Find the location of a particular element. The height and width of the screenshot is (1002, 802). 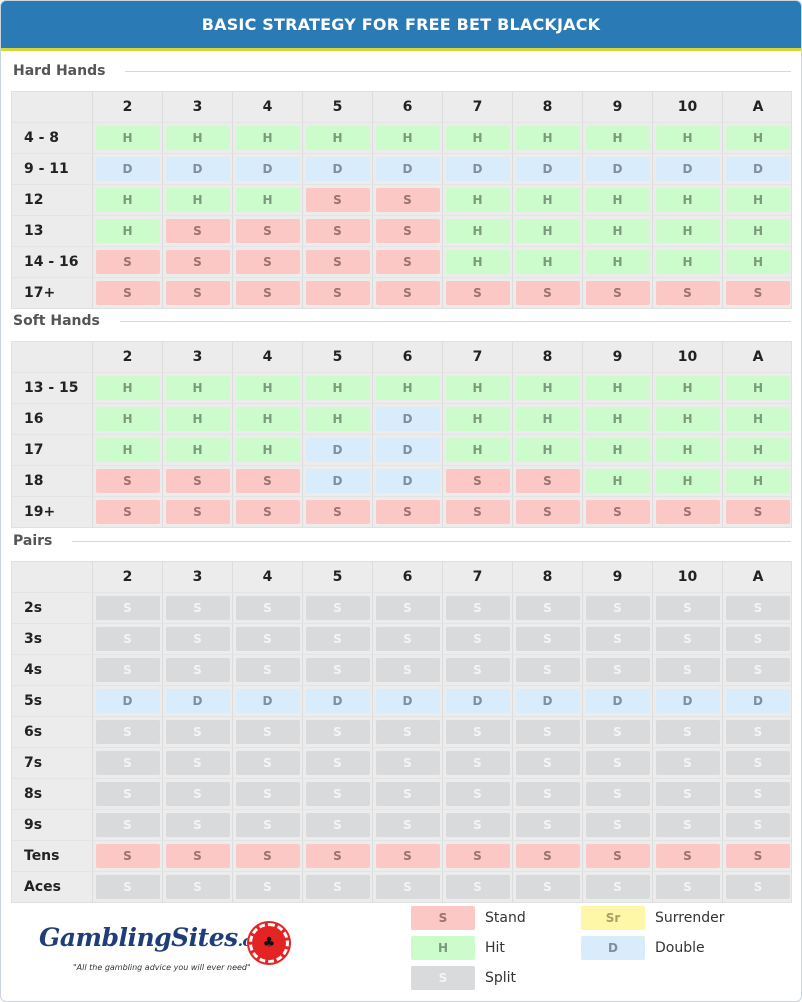

dealer-card-header: 5 is located at coordinates (338, 107).